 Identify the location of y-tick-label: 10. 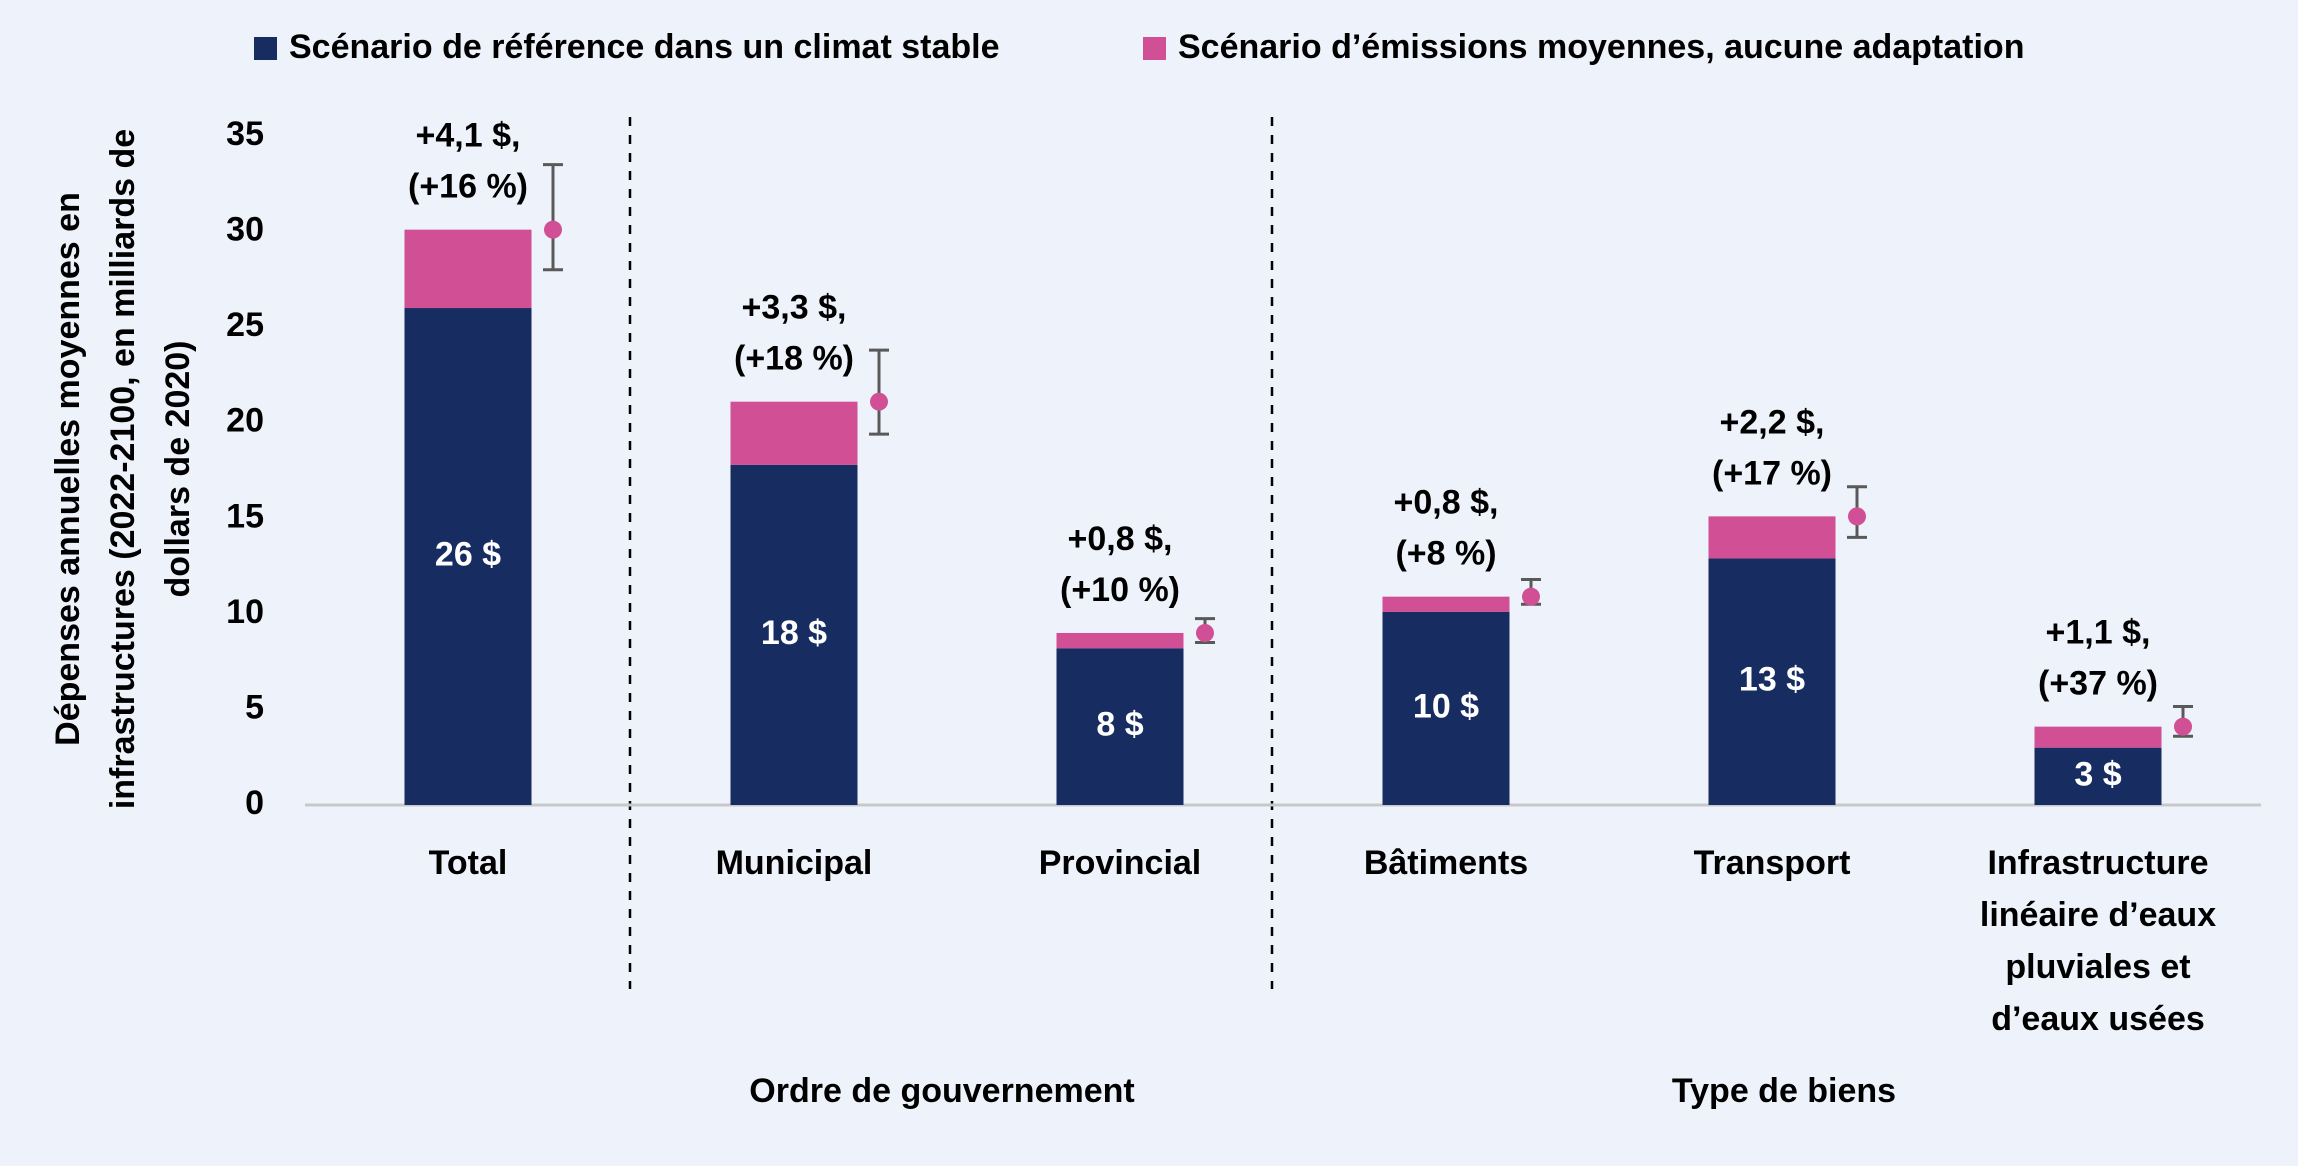
(245, 612).